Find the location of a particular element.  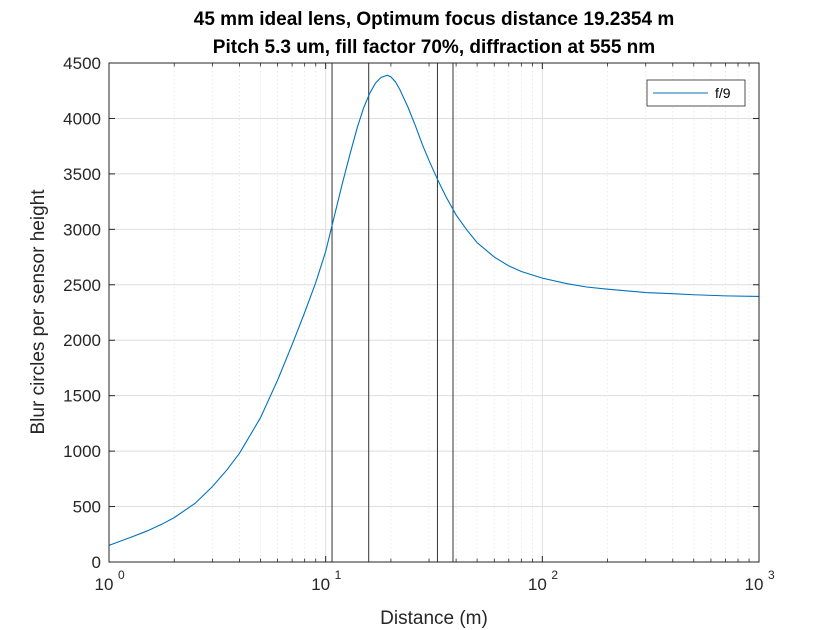

y-tick-label: 0 is located at coordinates (96, 562).